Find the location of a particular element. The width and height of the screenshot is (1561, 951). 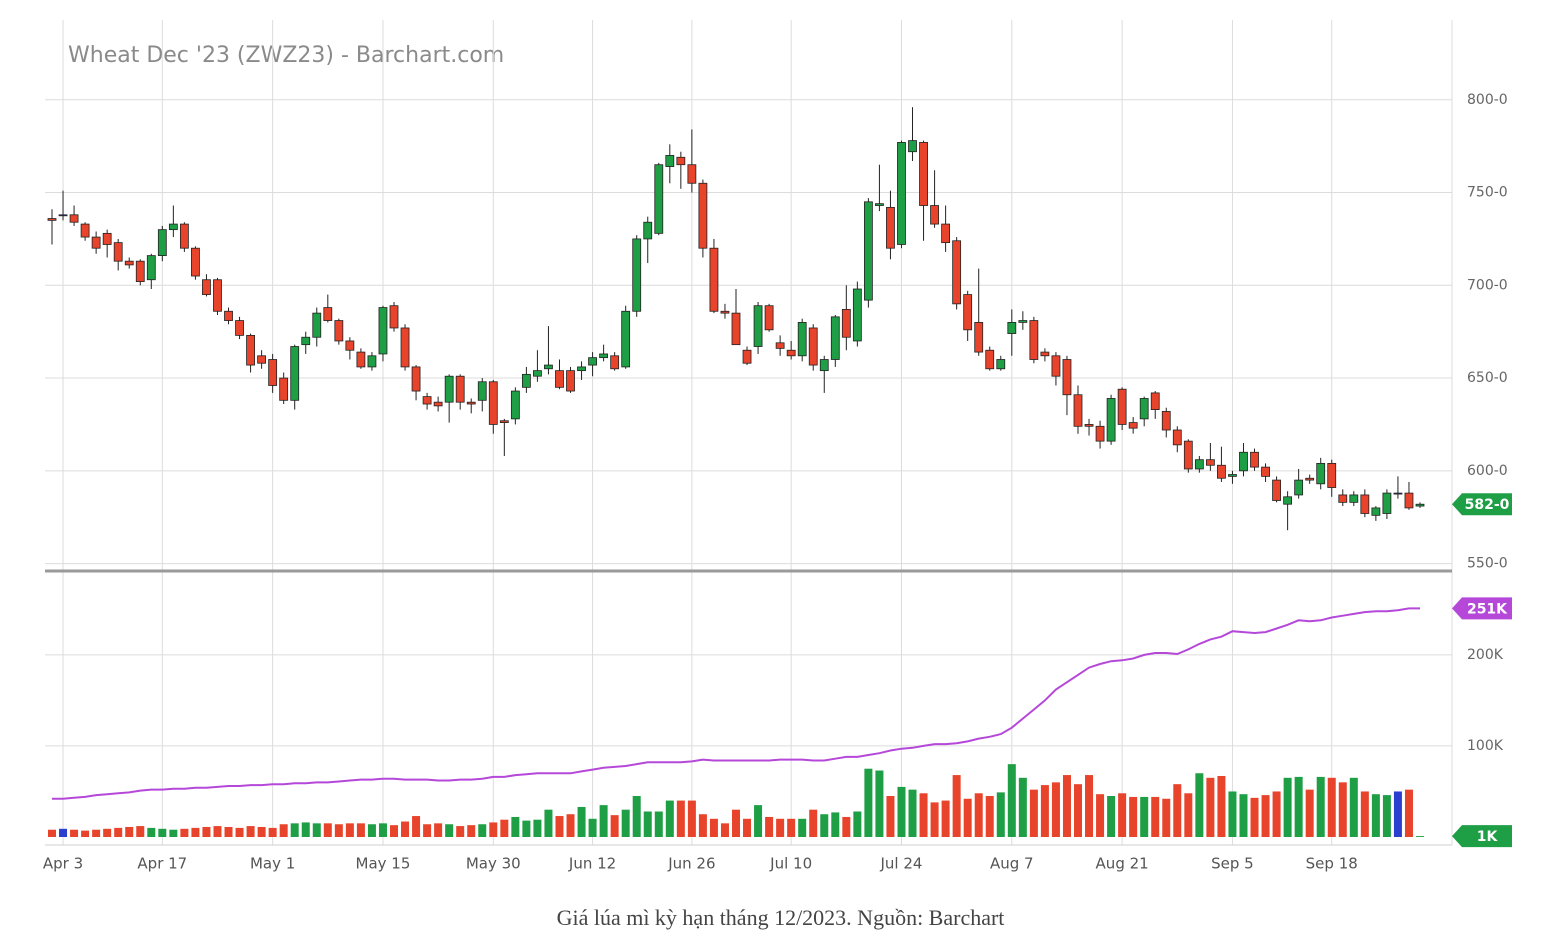

y-tick-label: 600-0 is located at coordinates (1487, 471).